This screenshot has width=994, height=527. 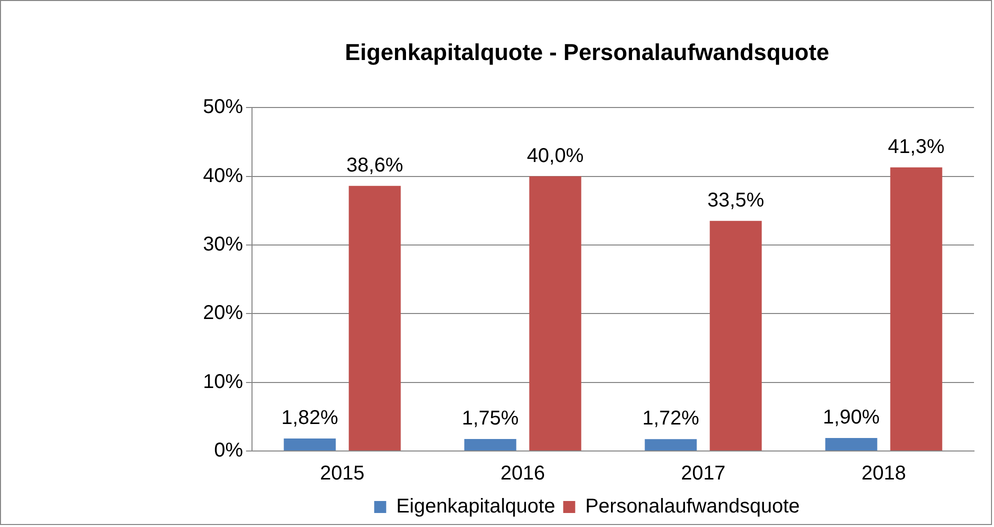 What do you see at coordinates (490, 418) in the screenshot?
I see `data-label: 1,75%` at bounding box center [490, 418].